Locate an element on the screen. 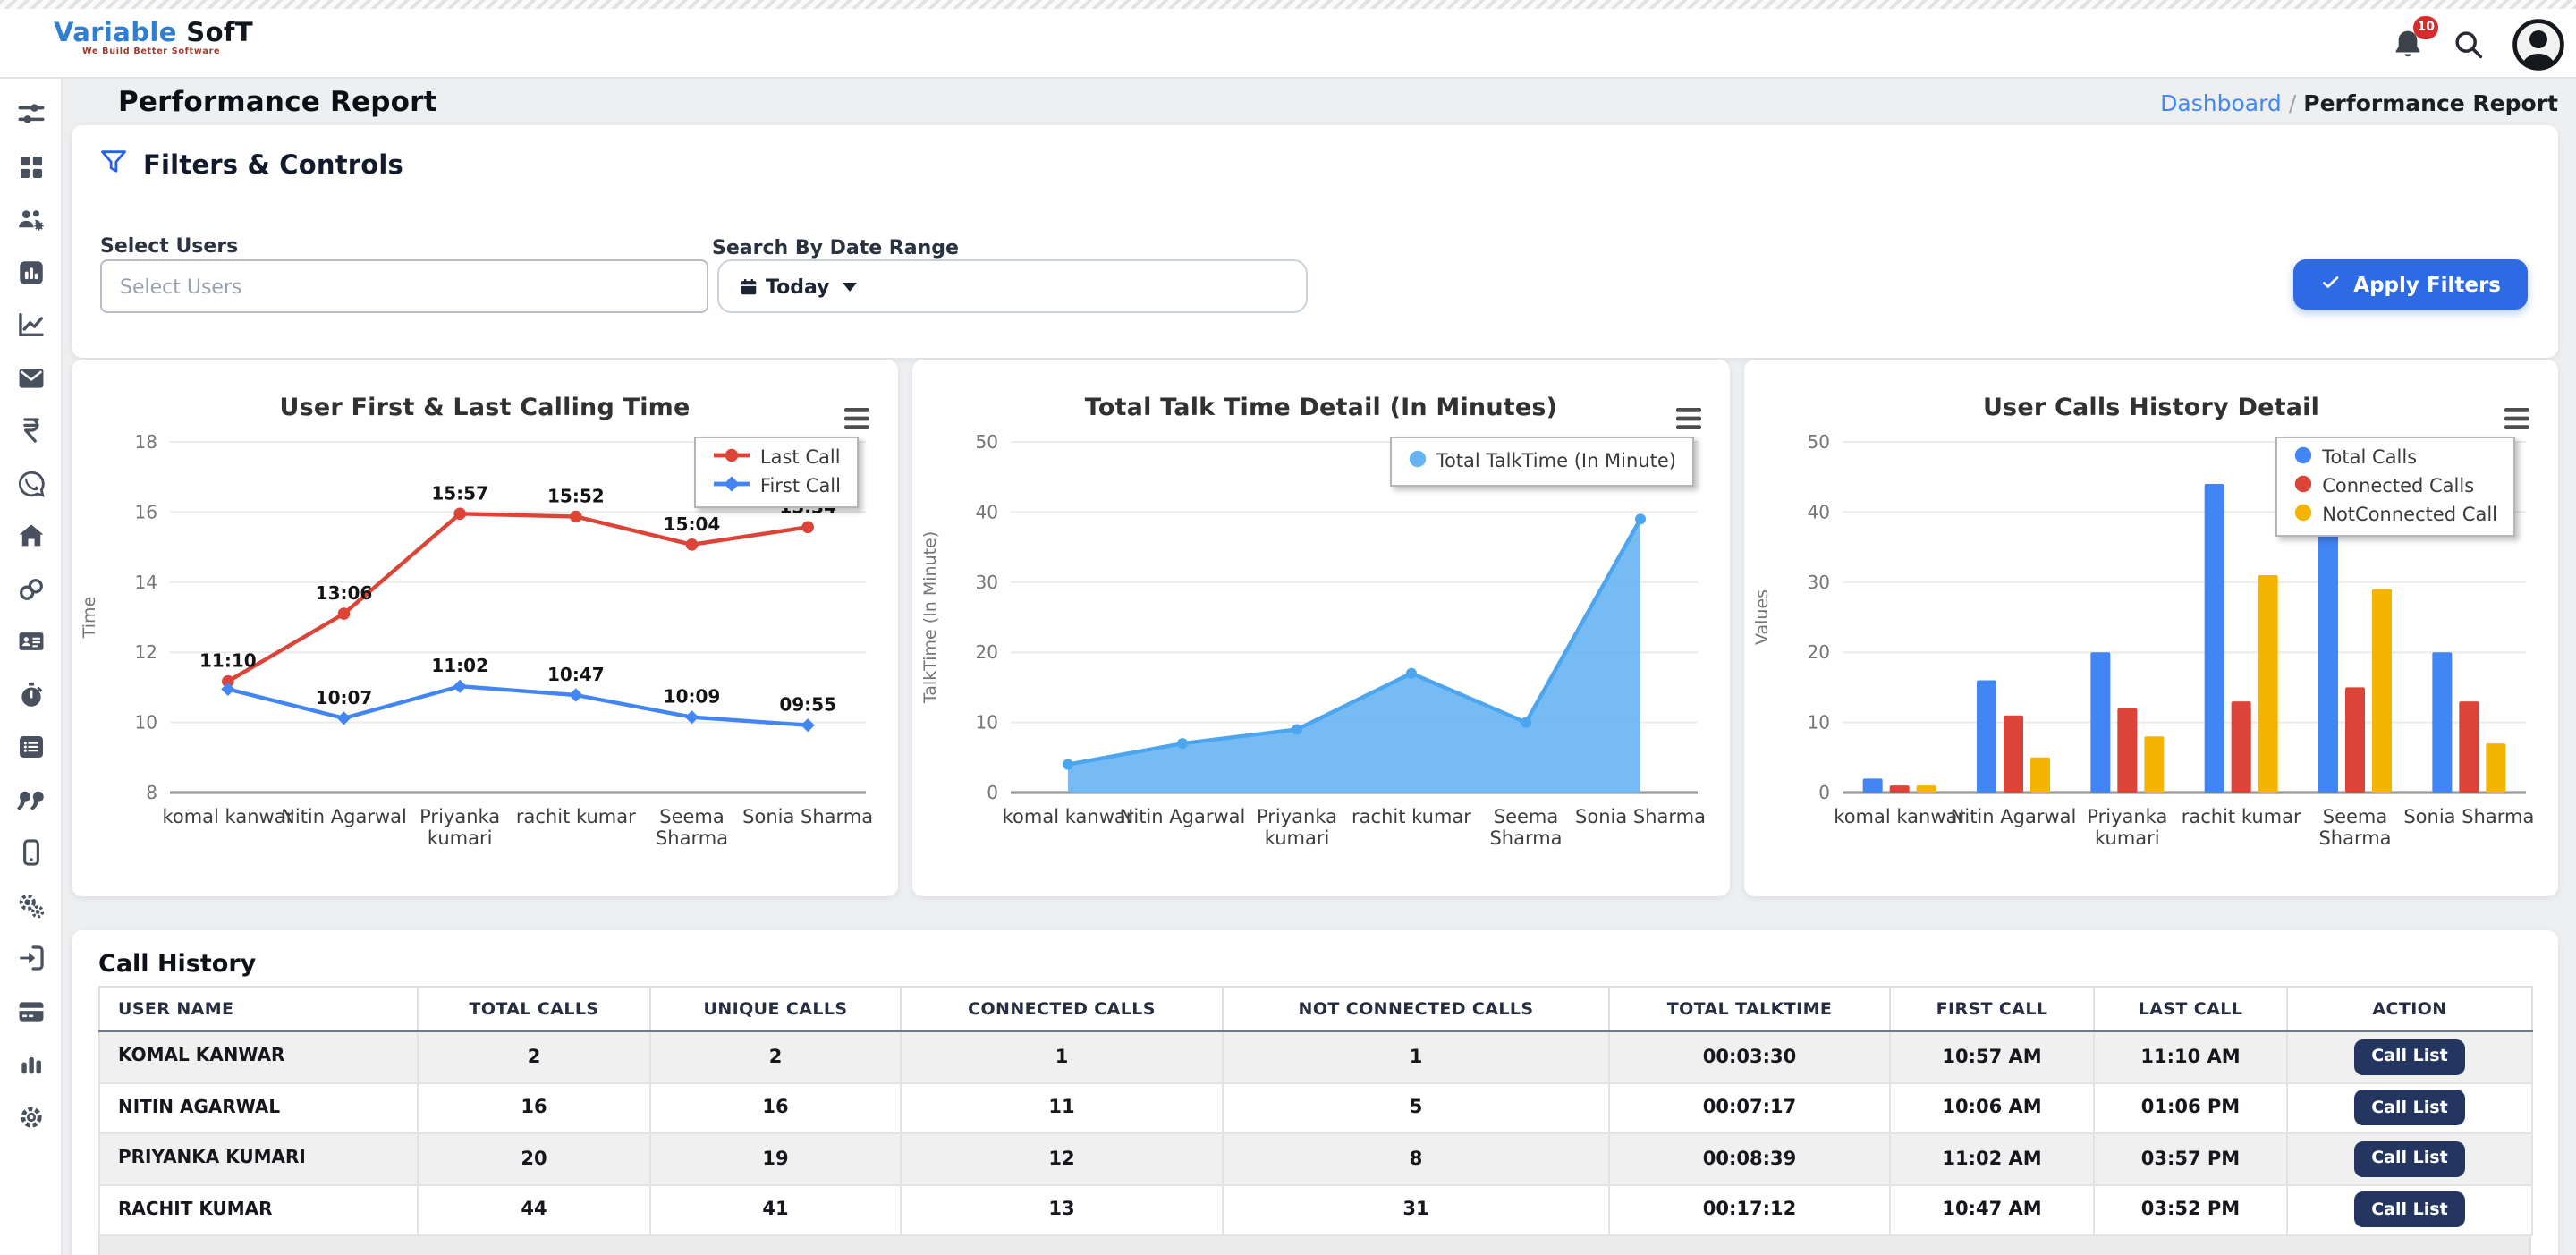  svg-text: Time is located at coordinates (89, 618).